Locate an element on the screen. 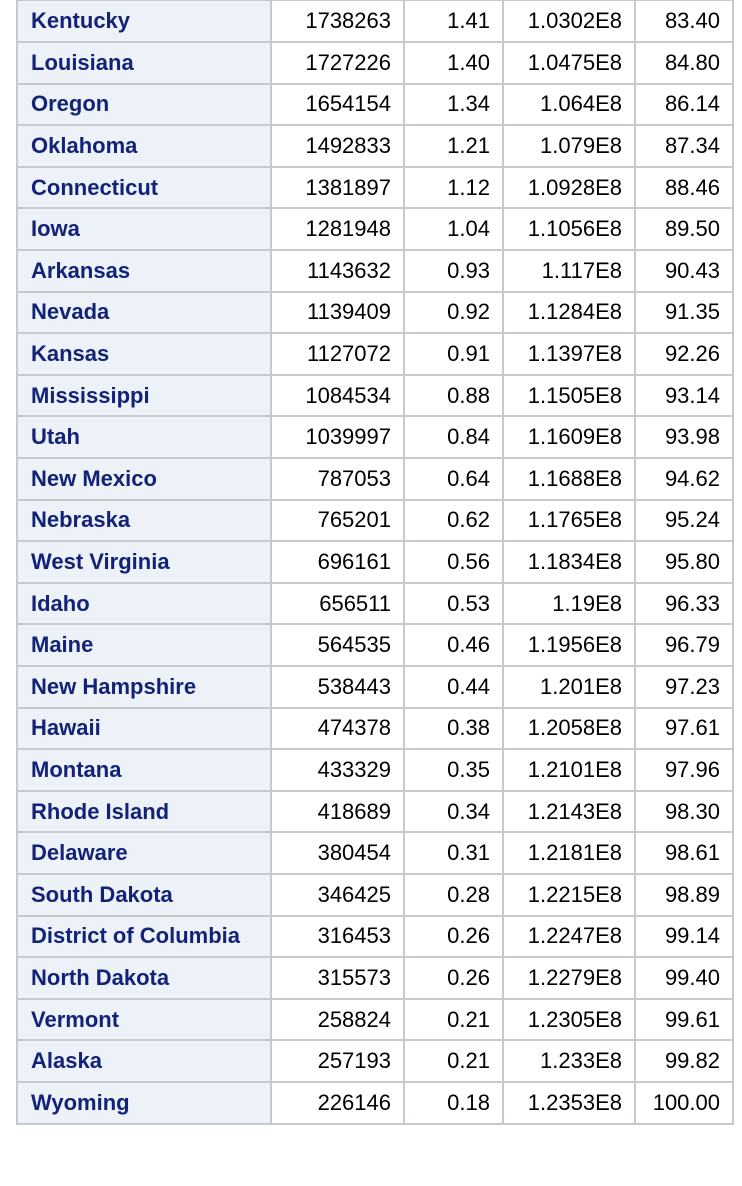  cell-cumulative-percent: 89.50 is located at coordinates (684, 229).